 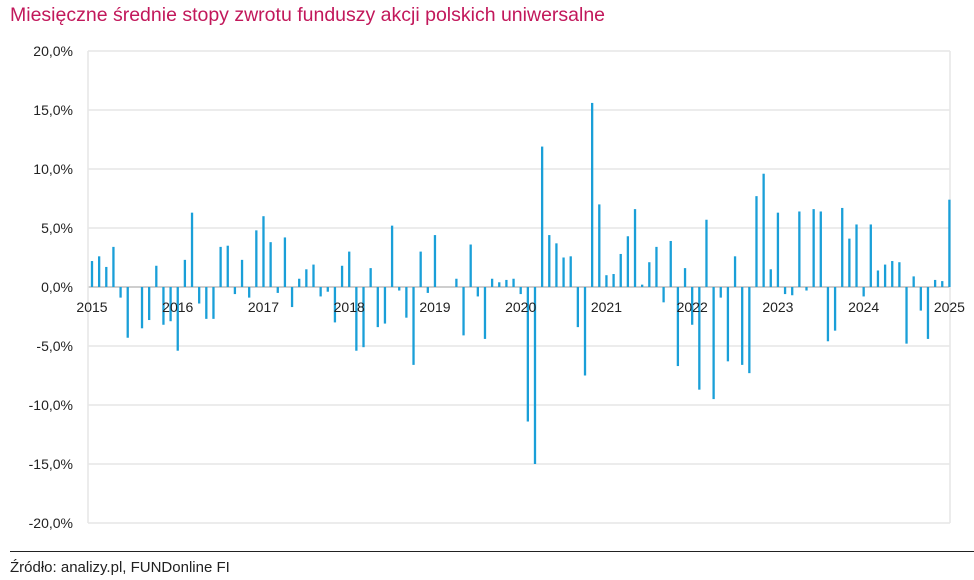 I want to click on x-tick-label: 2021, so click(x=606, y=307).